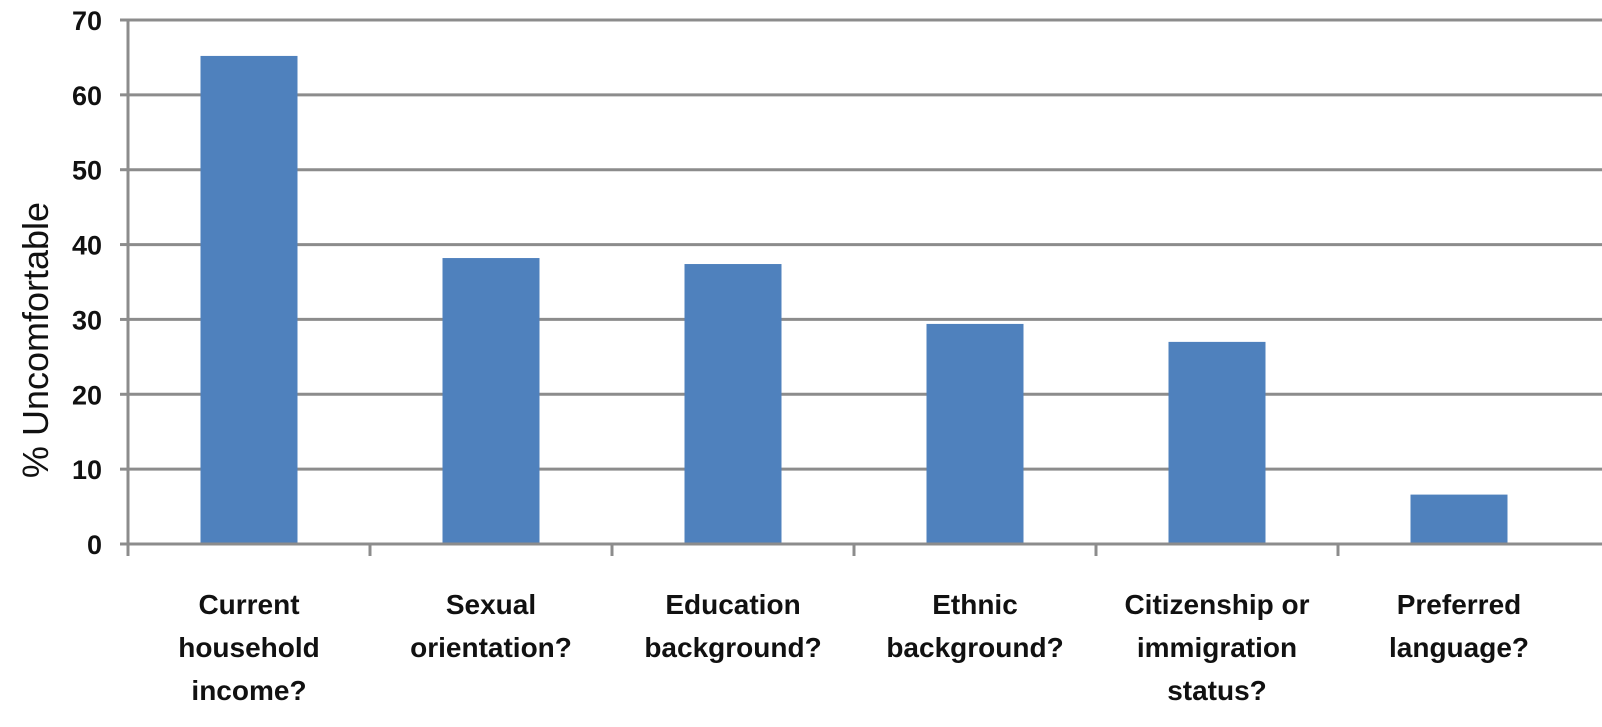 Image resolution: width=1602 pixels, height=727 pixels. What do you see at coordinates (87, 246) in the screenshot?
I see `y-tick-label: 40` at bounding box center [87, 246].